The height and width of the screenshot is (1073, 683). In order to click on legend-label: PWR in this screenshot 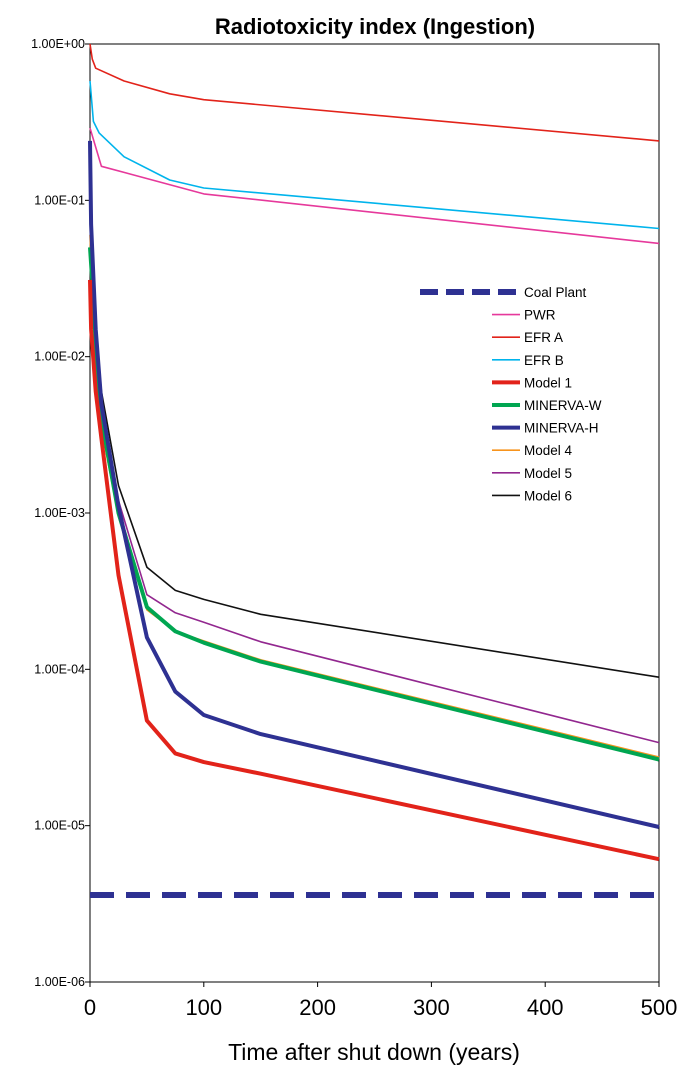, I will do `click(540, 315)`.